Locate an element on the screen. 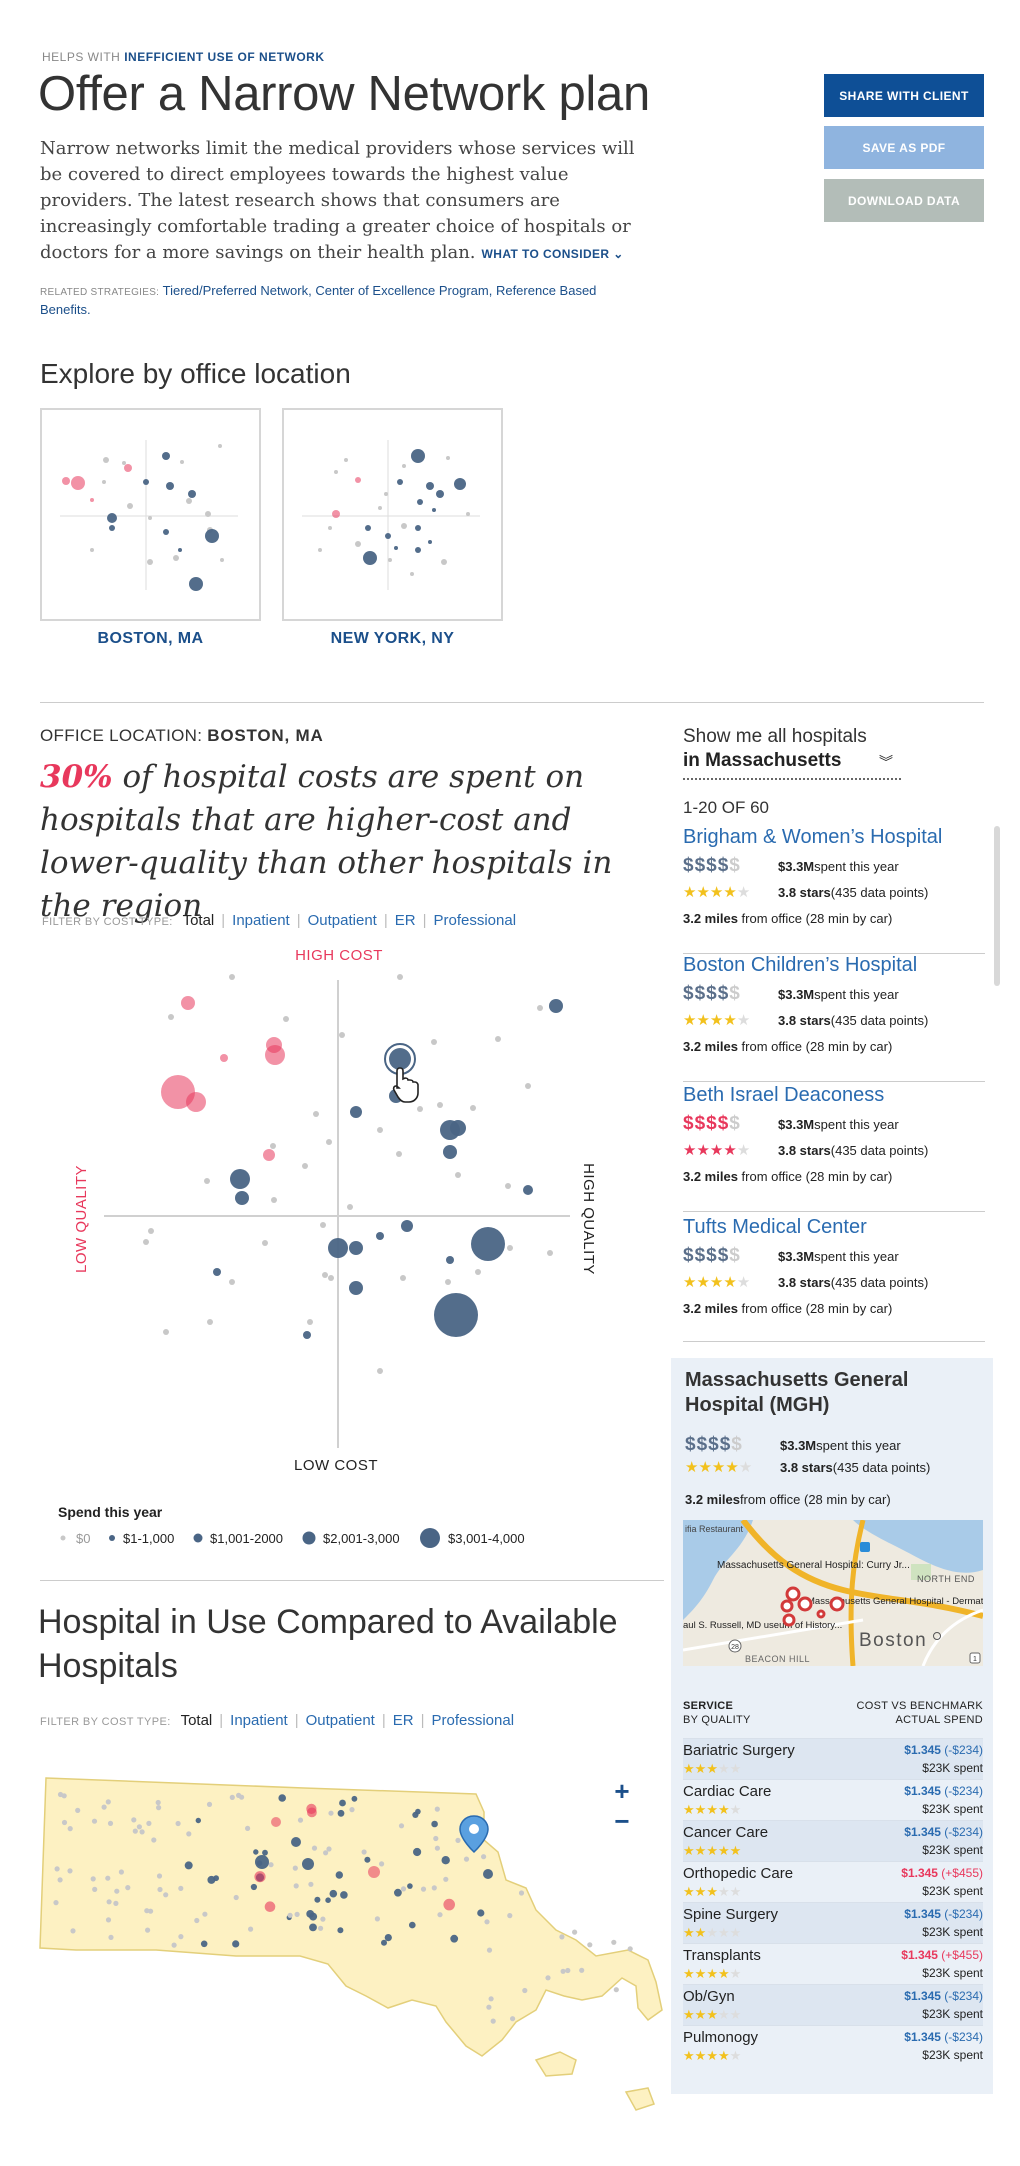 Image resolution: width=1020 pixels, height=2166 pixels. filter-er: ER is located at coordinates (405, 920).